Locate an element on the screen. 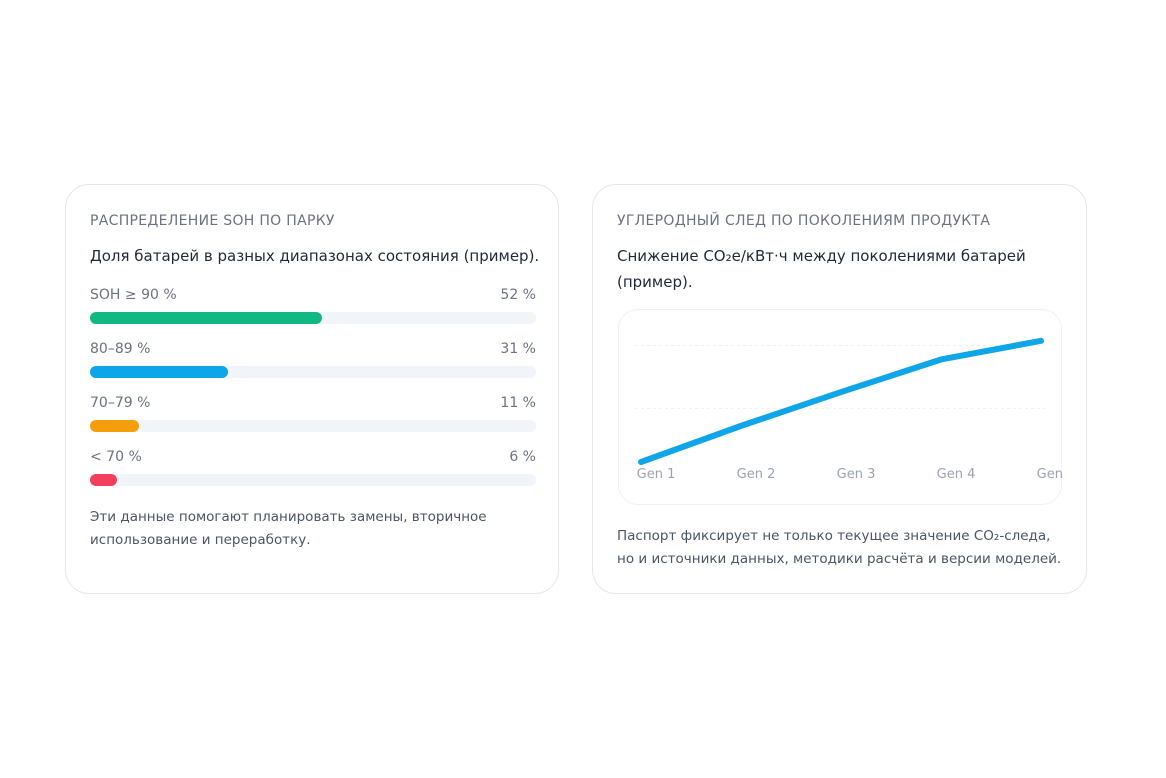 The image size is (1166, 778). soh-percent-value: 11 % is located at coordinates (518, 403).